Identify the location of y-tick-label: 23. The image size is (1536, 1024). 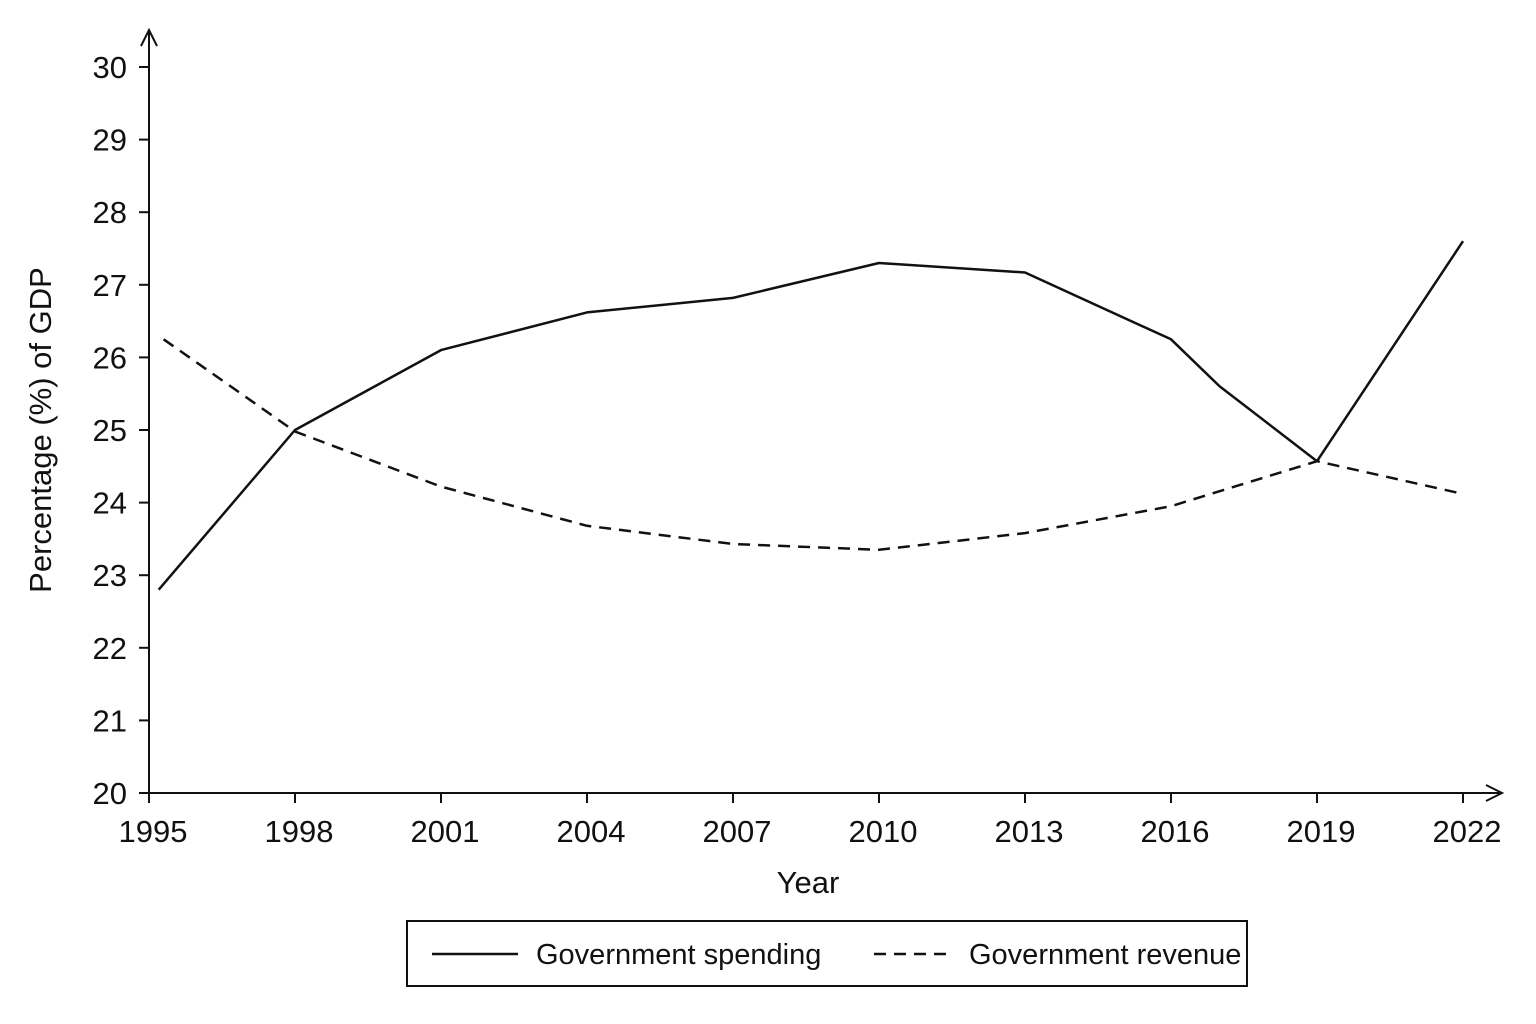
(110, 575).